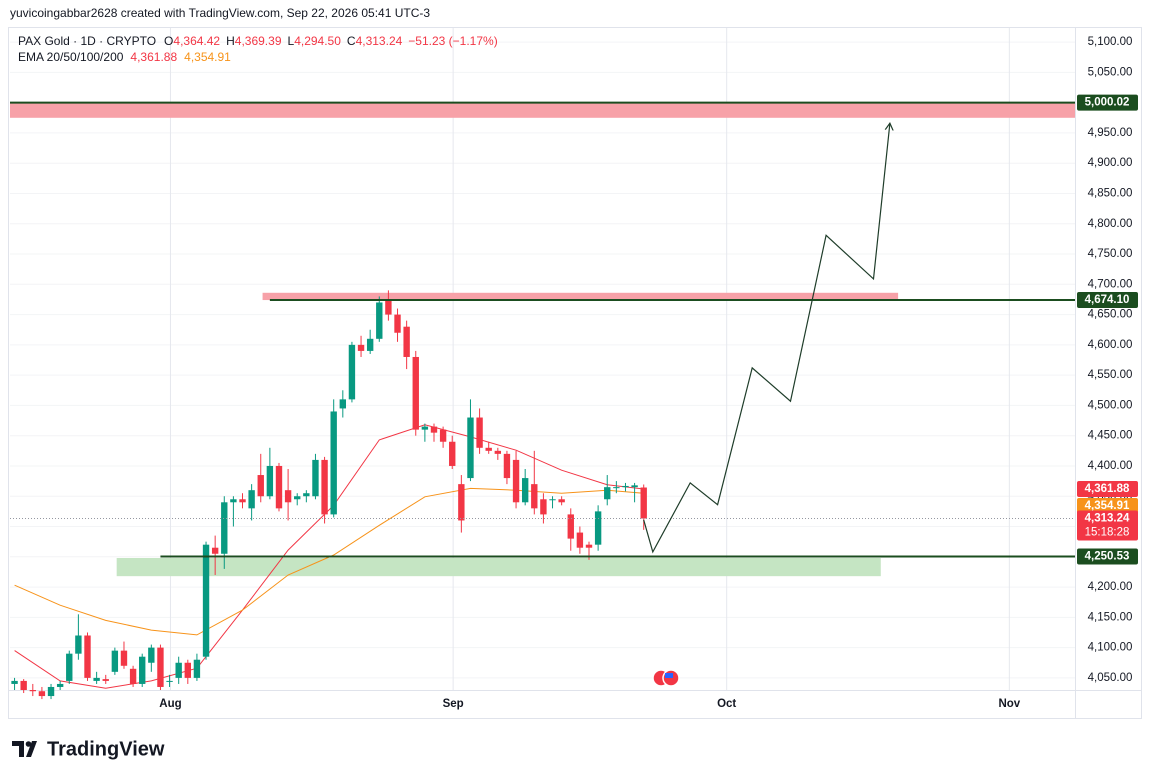 This screenshot has height=779, width=1152. I want to click on level-label: 5,000.02, so click(1107, 103).